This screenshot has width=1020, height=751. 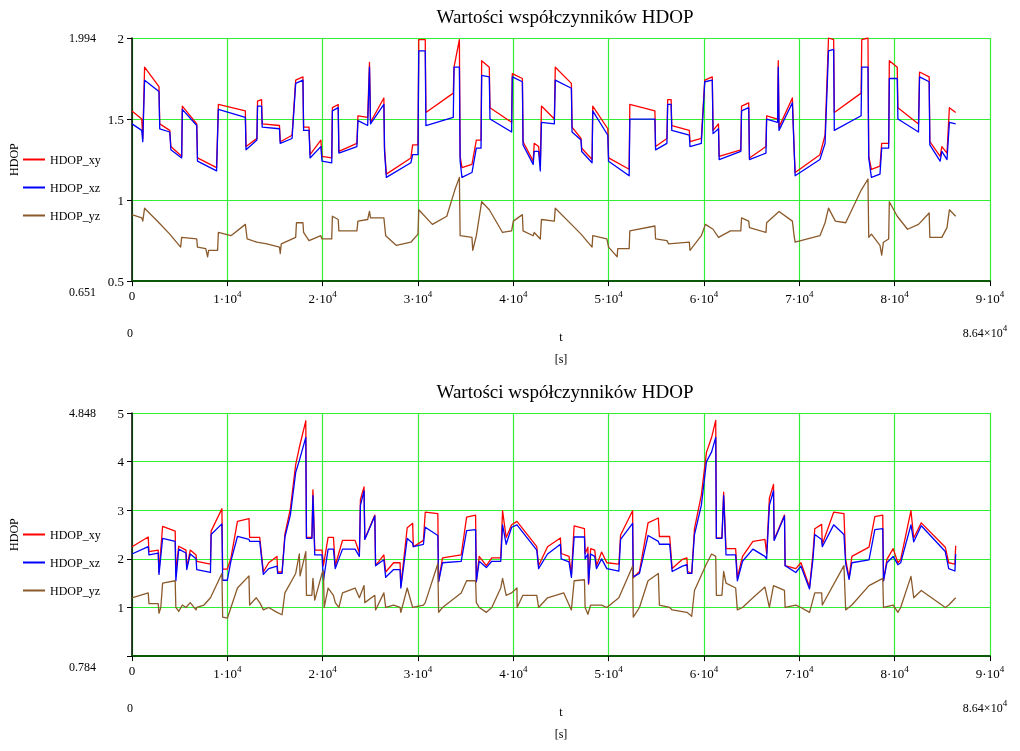 I want to click on y-tick-label: 5, so click(x=120, y=413).